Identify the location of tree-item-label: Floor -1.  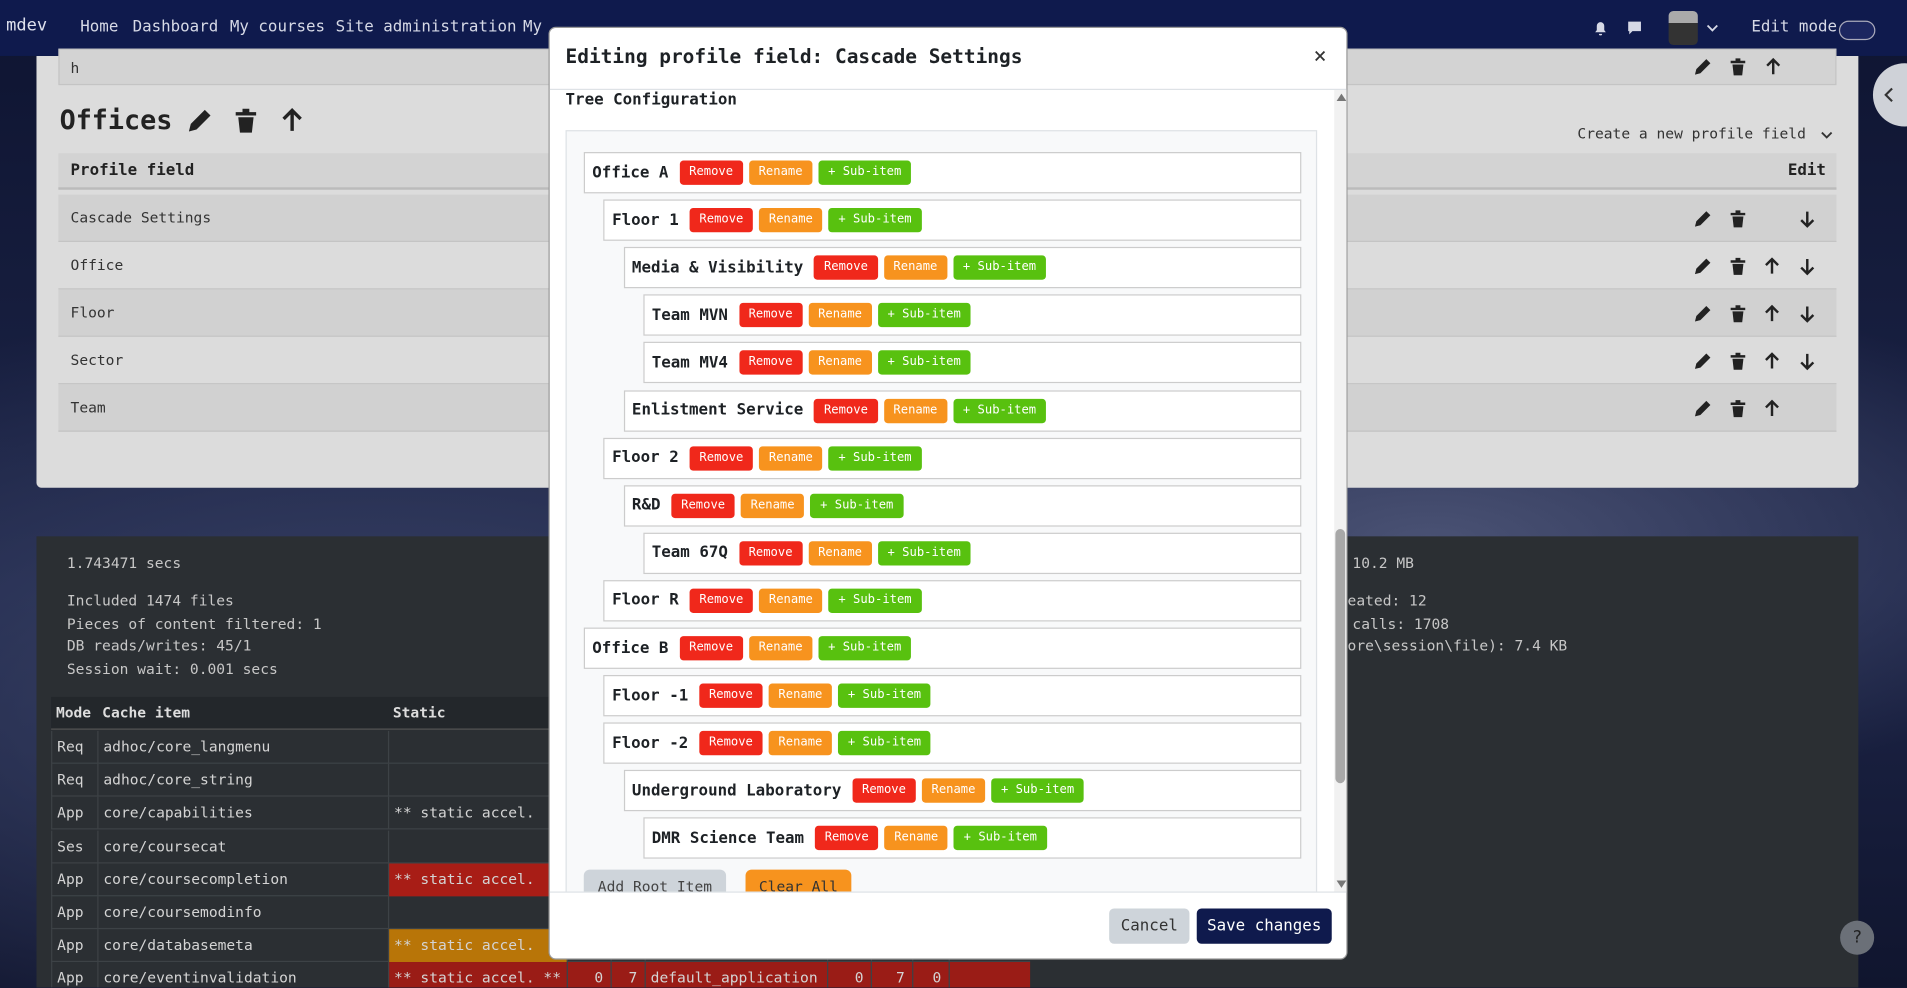
(650, 695).